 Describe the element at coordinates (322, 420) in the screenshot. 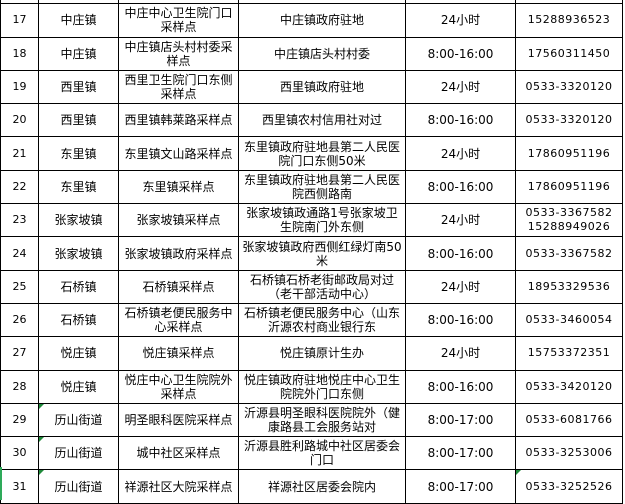

I see `address-cell: 沂源县明圣眼科医院院外（健康路县工会服务站对` at that location.